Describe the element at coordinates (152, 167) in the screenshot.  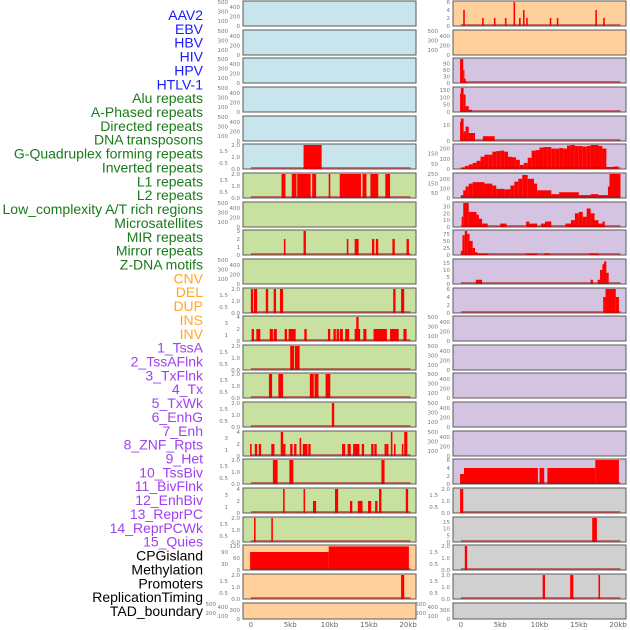
I see `track-label: Inverted repeats` at that location.